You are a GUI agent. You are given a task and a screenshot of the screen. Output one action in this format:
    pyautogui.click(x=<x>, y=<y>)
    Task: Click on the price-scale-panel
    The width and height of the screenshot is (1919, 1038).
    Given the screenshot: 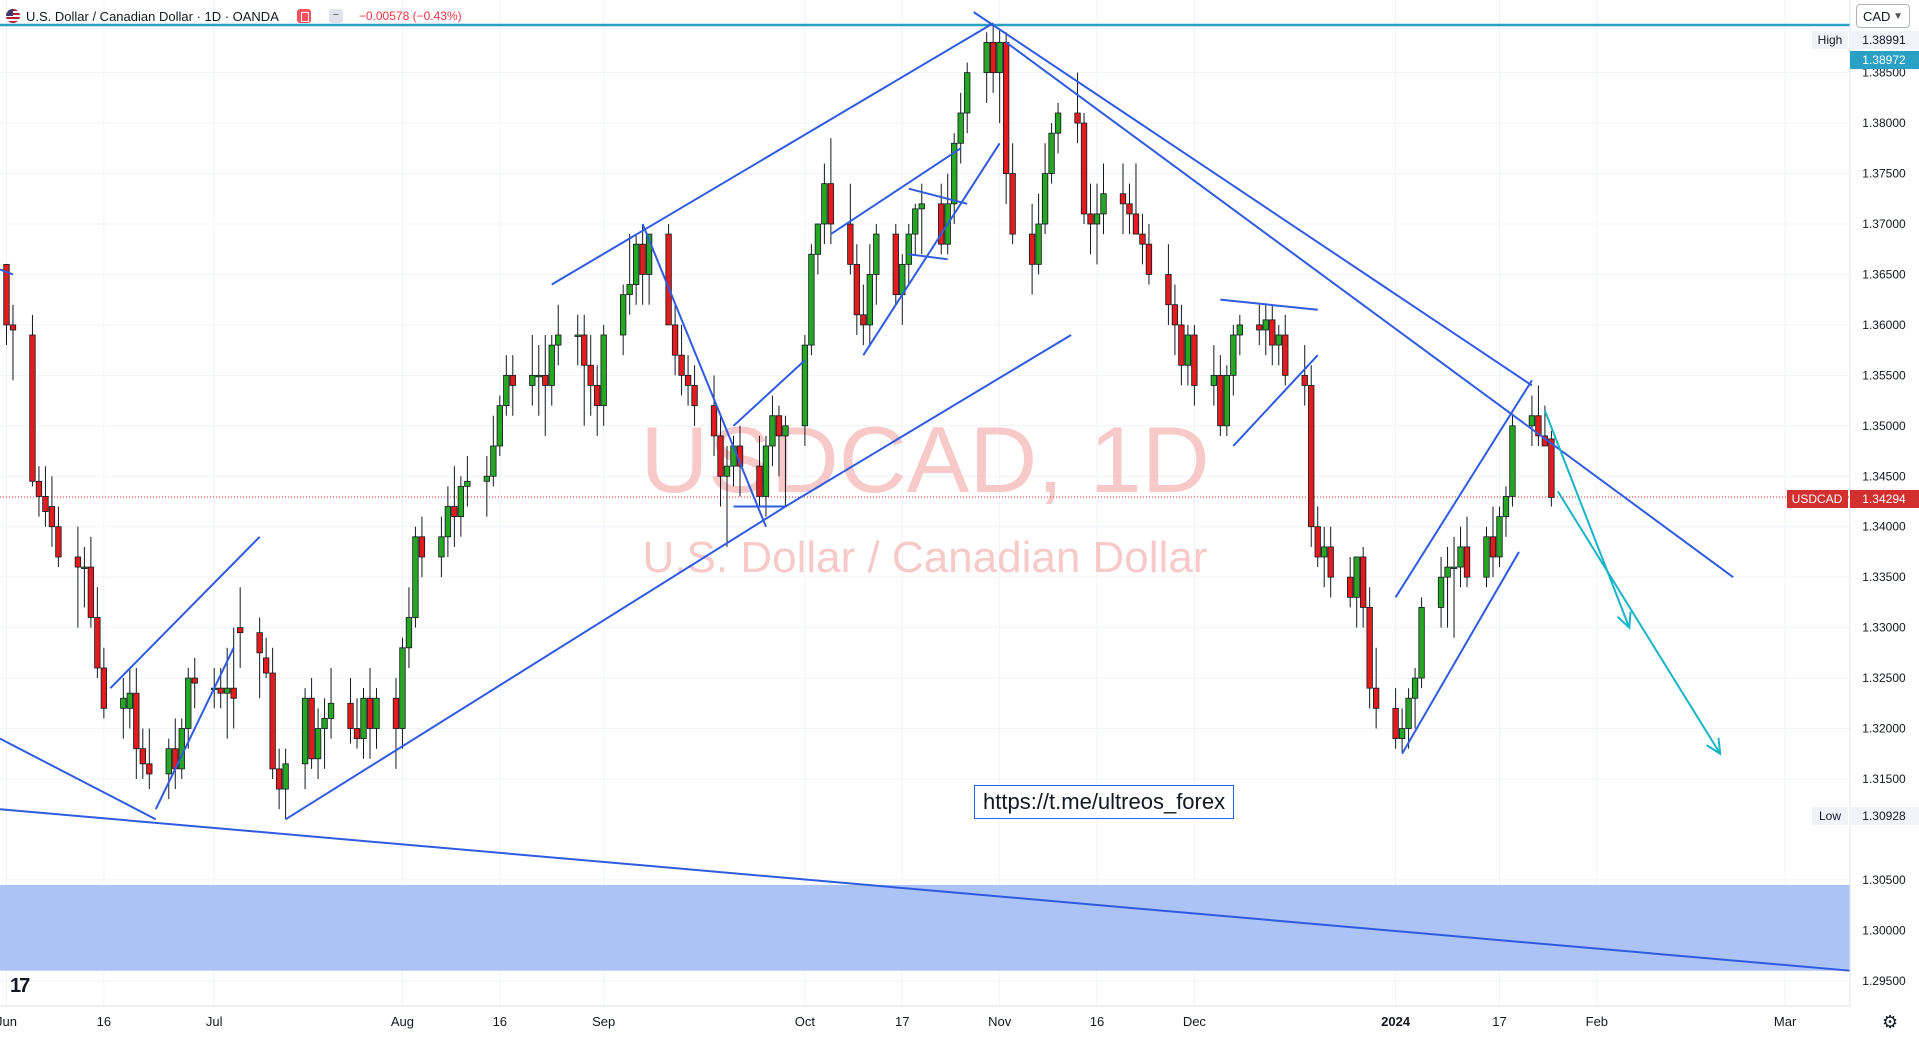 What is the action you would take?
    pyautogui.click(x=1884, y=519)
    